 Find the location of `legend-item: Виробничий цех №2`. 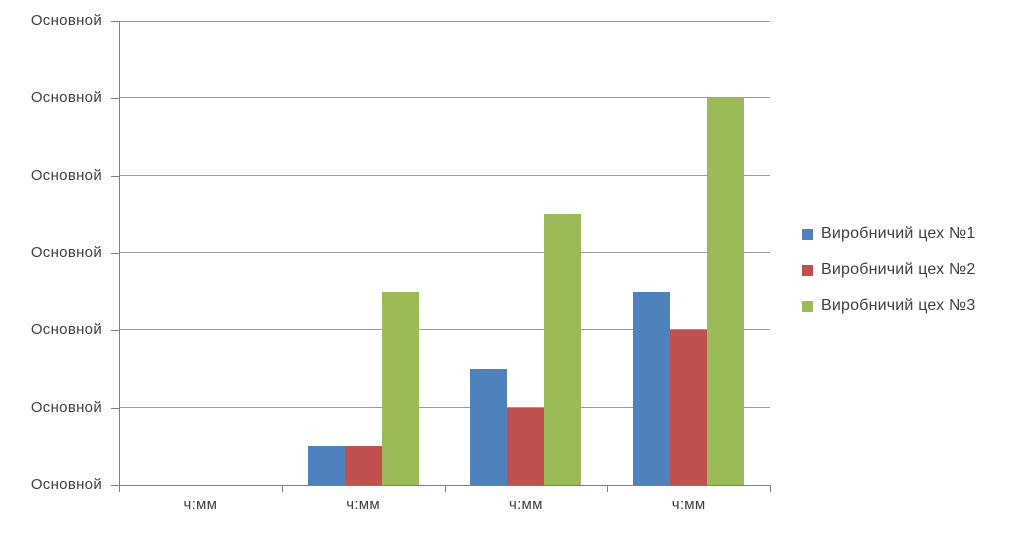

legend-item: Виробничий цех №2 is located at coordinates (888, 270).